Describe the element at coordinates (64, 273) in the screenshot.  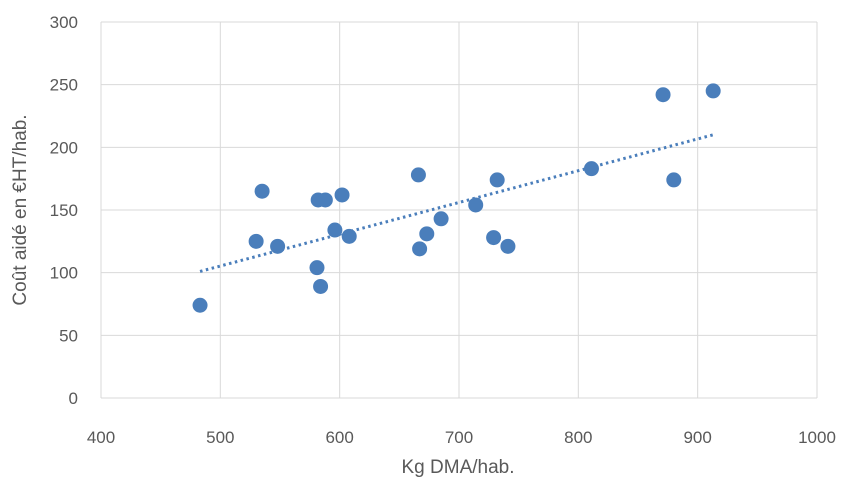
I see `y-tick-label: 100` at that location.